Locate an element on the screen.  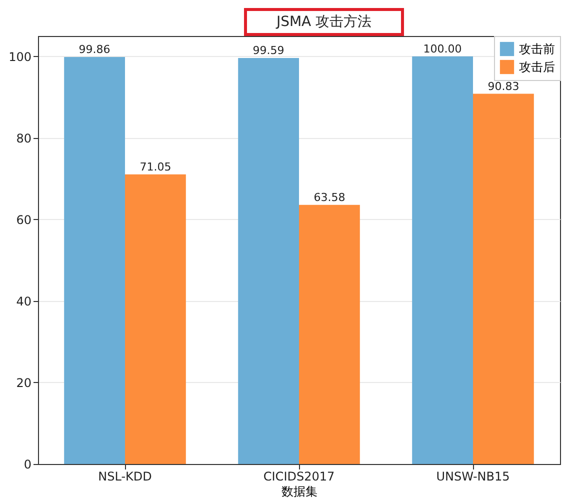
y-tick-label: 60 is located at coordinates (24, 219).